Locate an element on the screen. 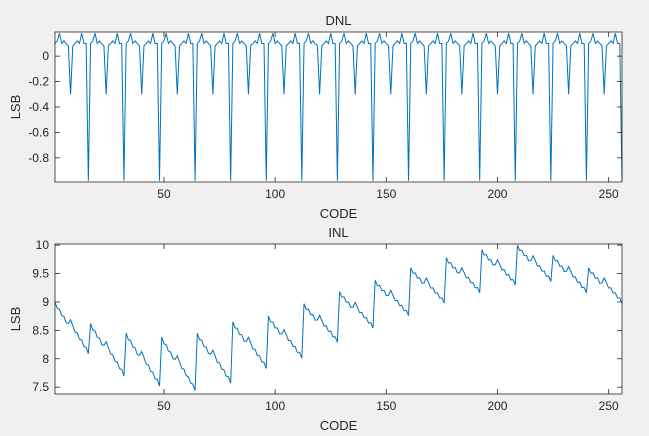 This screenshot has width=649, height=436. dnl-y-tick-label: -0.6 is located at coordinates (38, 132).